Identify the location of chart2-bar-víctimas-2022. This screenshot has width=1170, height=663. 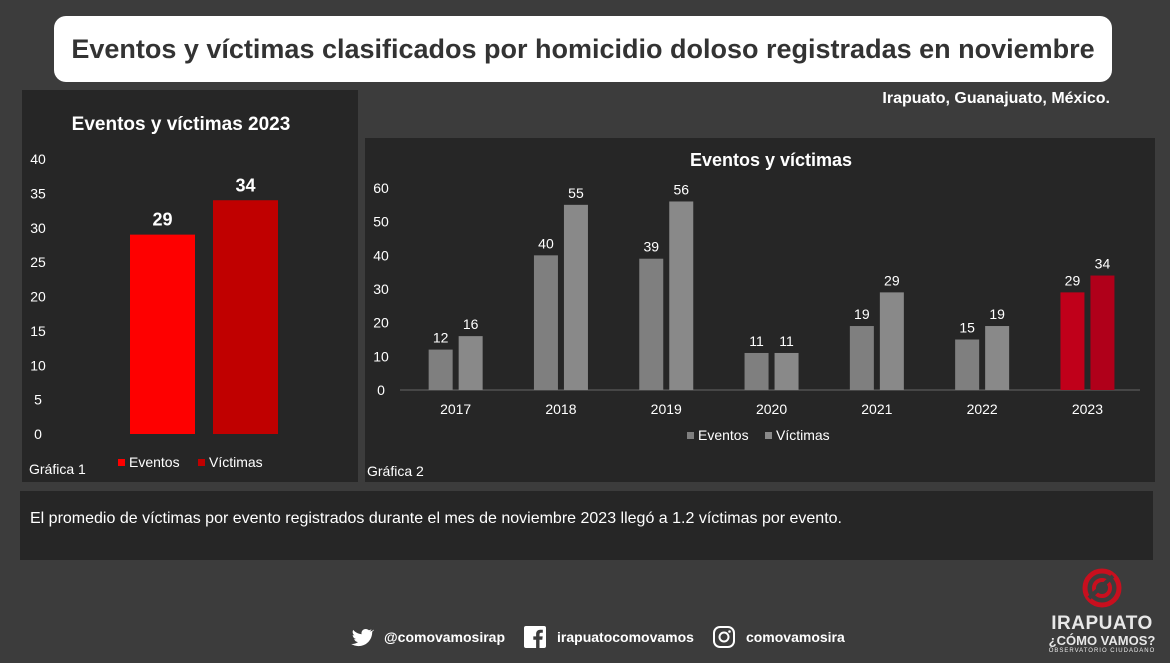
(997, 358).